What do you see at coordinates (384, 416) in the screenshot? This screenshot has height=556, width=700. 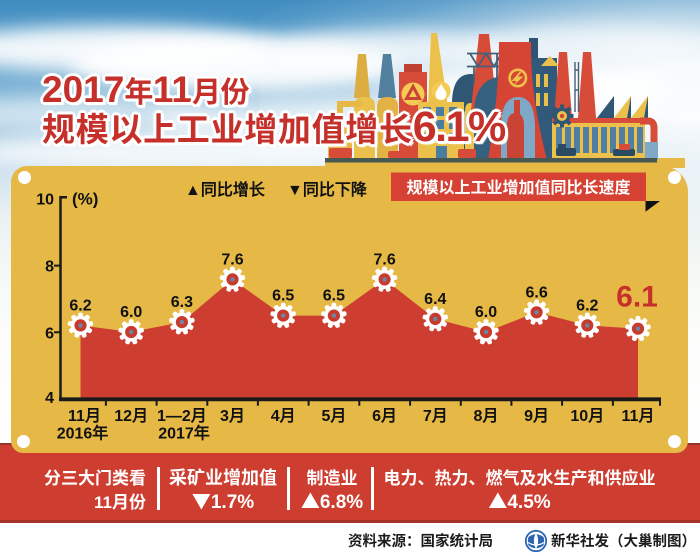 I see `svg-text: 6月` at bounding box center [384, 416].